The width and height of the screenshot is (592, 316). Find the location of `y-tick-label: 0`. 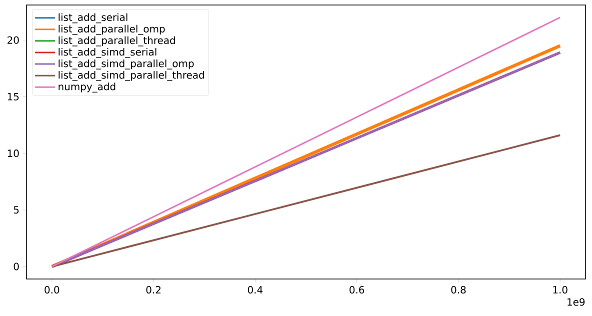

y-tick-label: 0 is located at coordinates (16, 266).